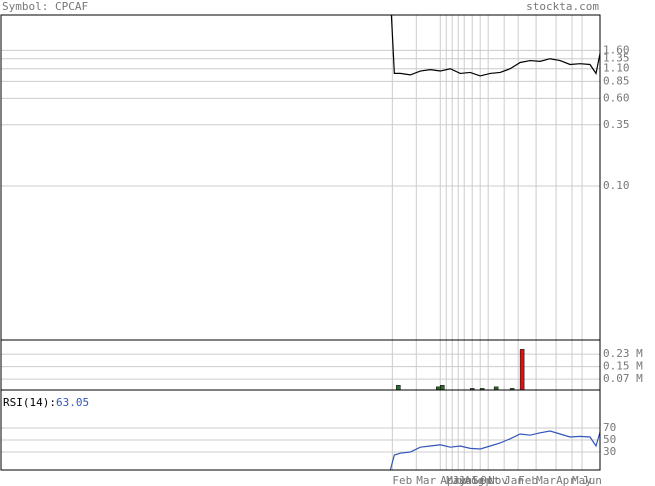 The width and height of the screenshot is (655, 486). I want to click on y-tick-label: 0.07 M, so click(623, 378).